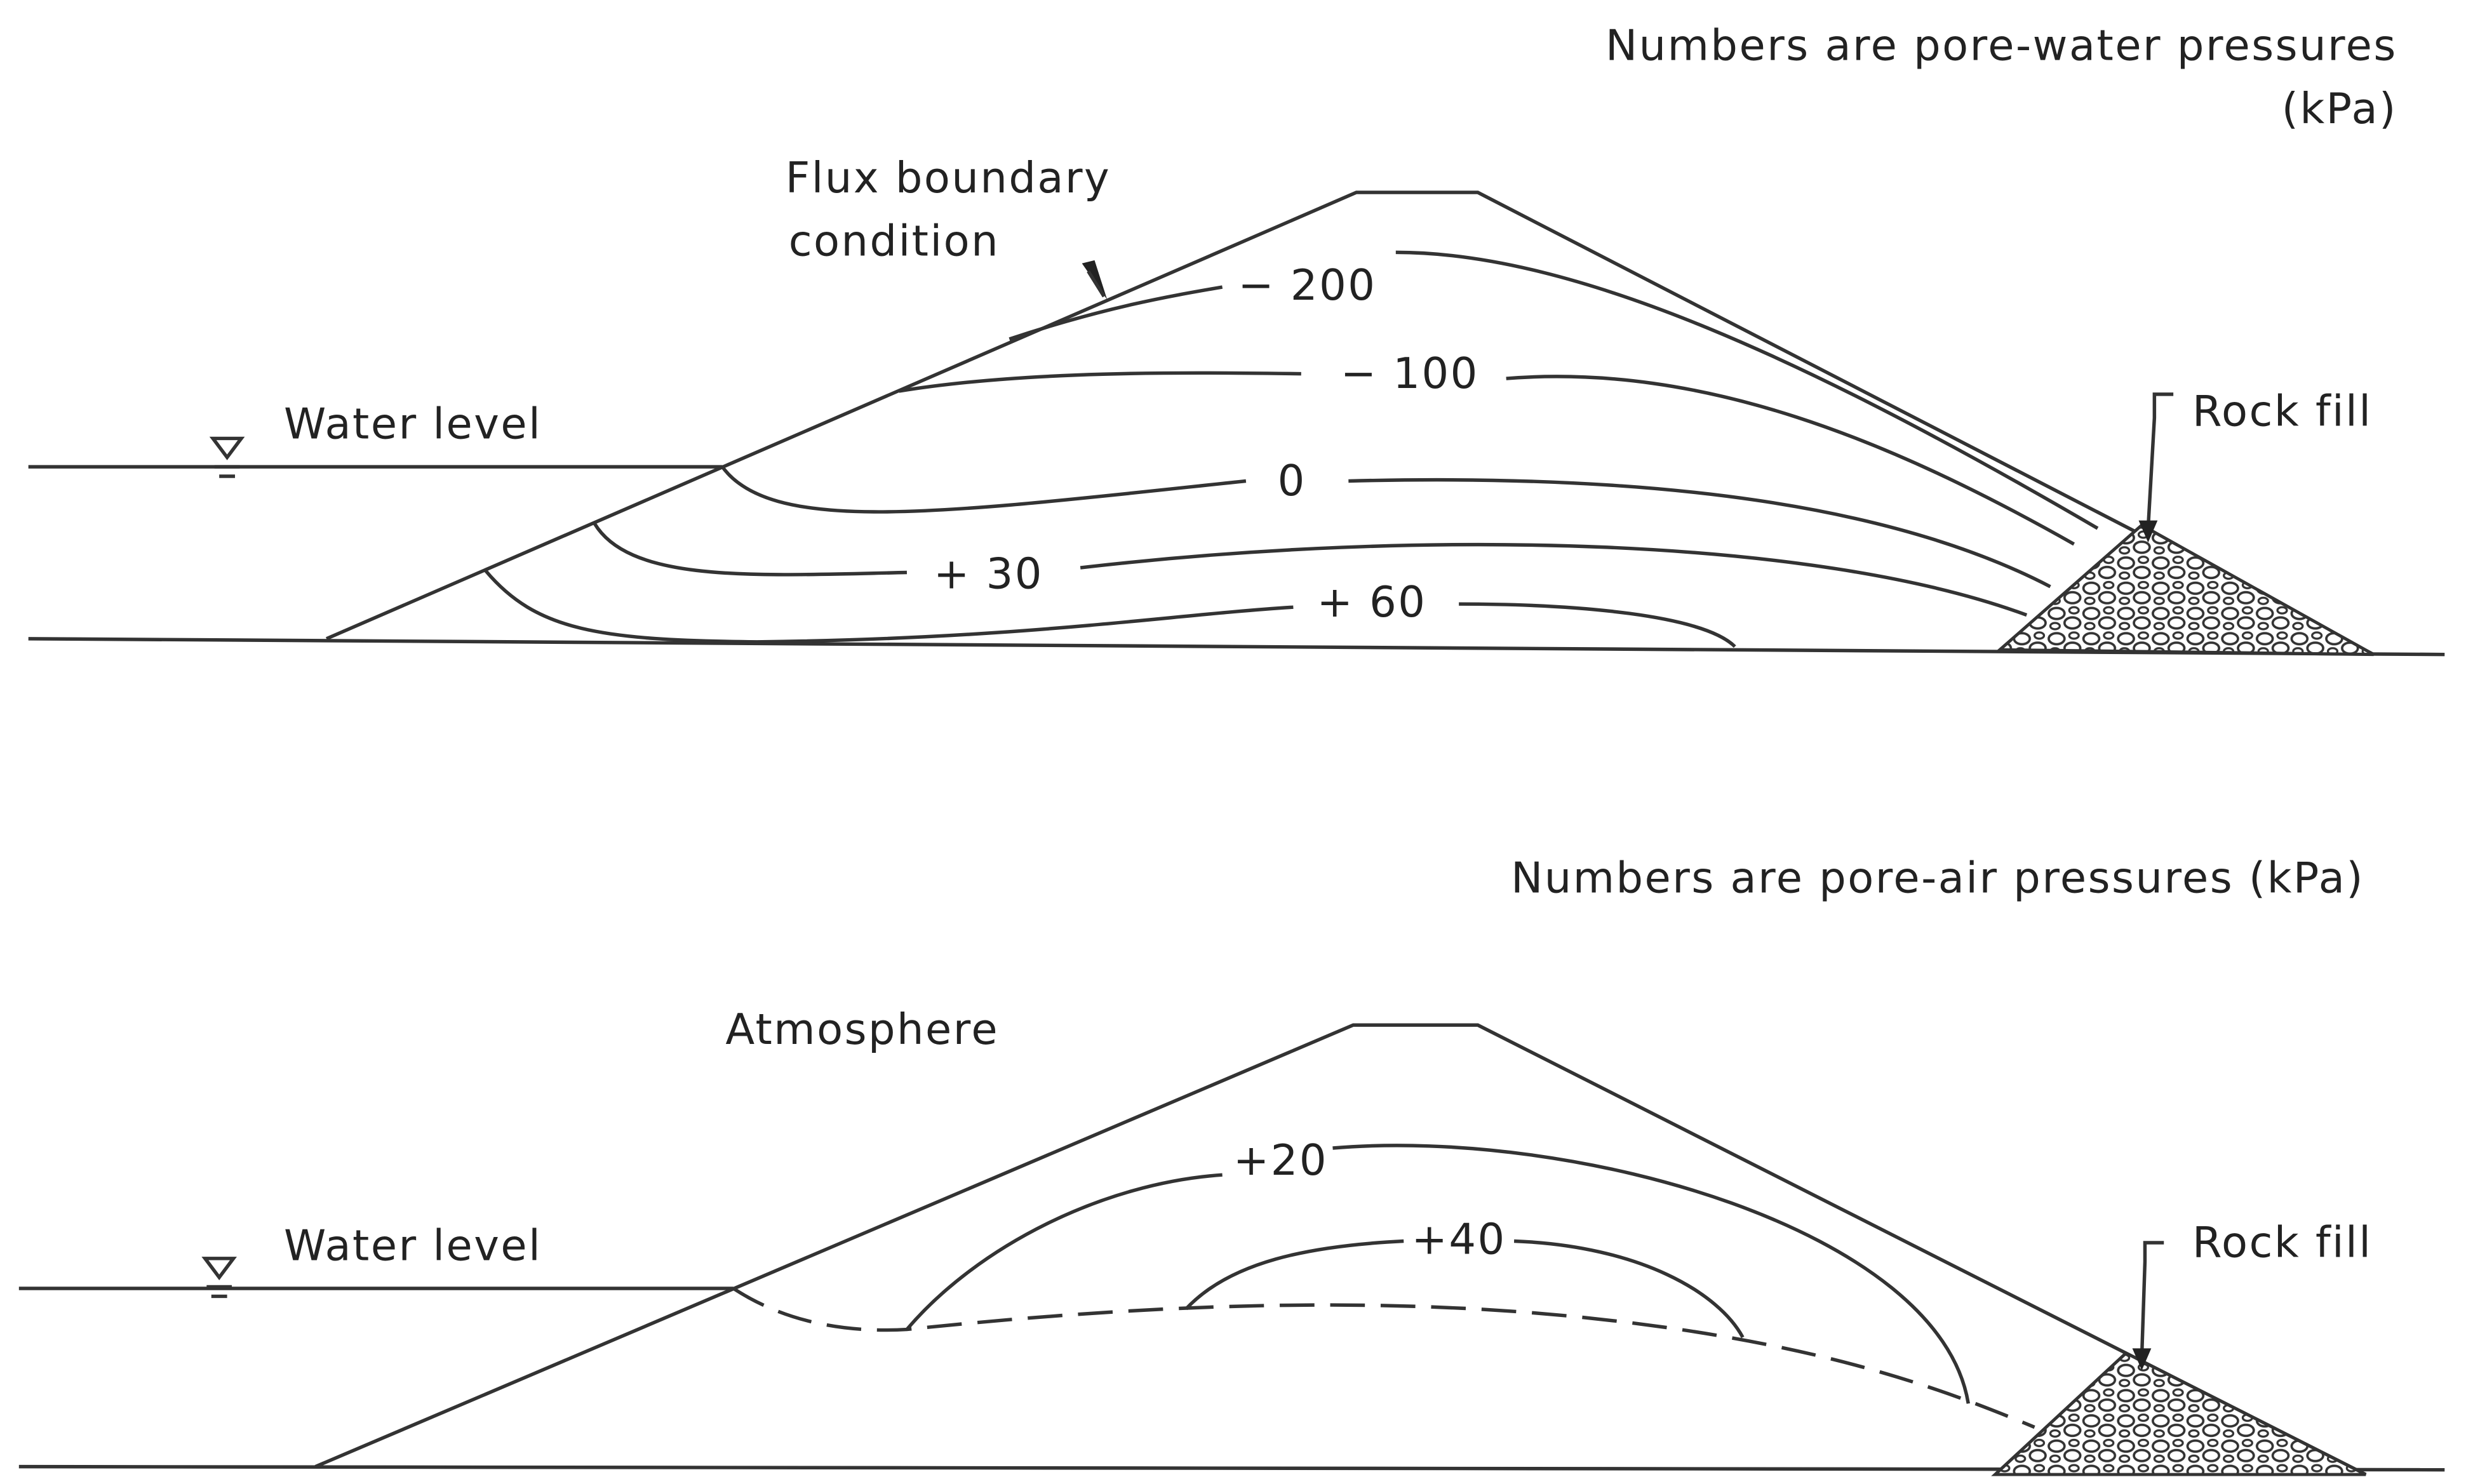 The width and height of the screenshot is (2473, 1484). Describe the element at coordinates (988, 573) in the screenshot. I see `contour-label: + 30` at that location.